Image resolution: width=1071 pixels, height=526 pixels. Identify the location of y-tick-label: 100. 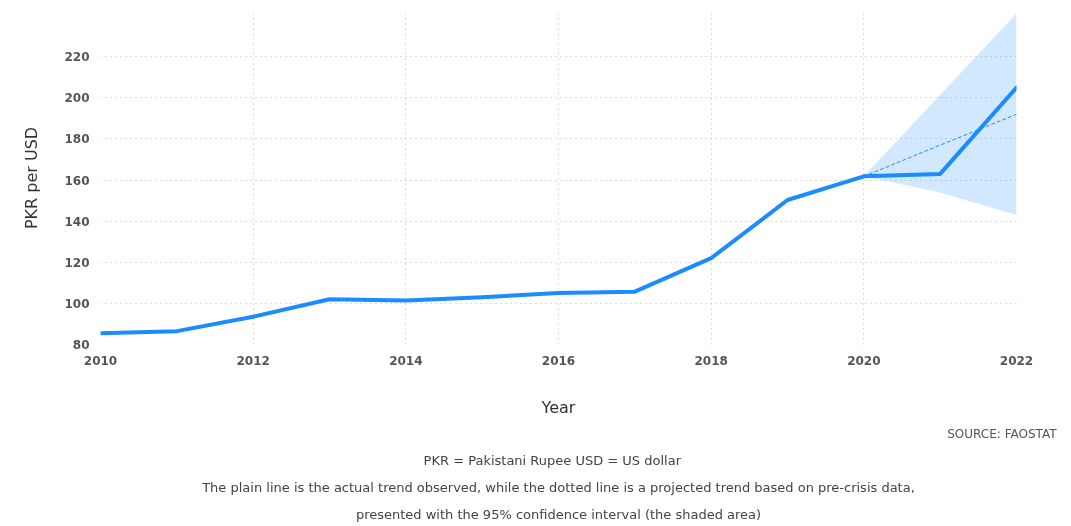
(77, 303).